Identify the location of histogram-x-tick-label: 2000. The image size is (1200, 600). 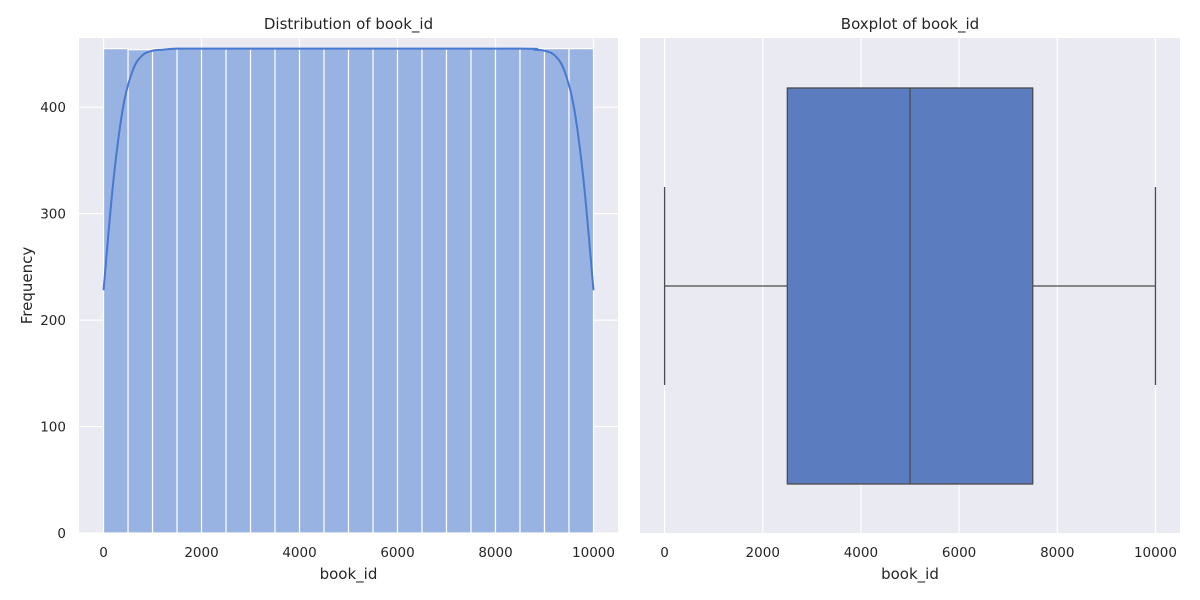
(201, 553).